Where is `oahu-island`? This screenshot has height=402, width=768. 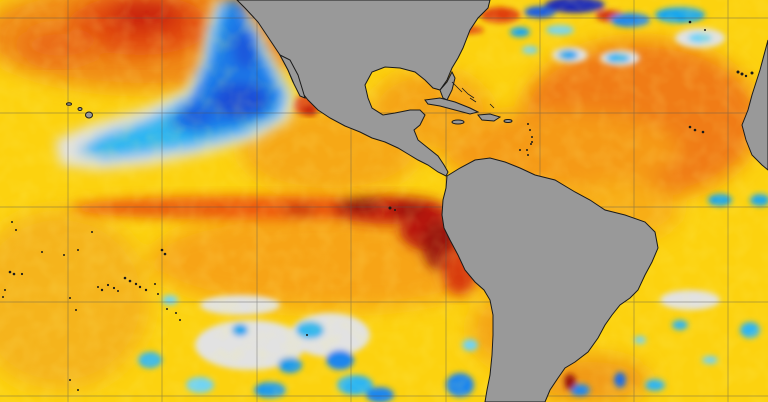 oahu-island is located at coordinates (69, 104).